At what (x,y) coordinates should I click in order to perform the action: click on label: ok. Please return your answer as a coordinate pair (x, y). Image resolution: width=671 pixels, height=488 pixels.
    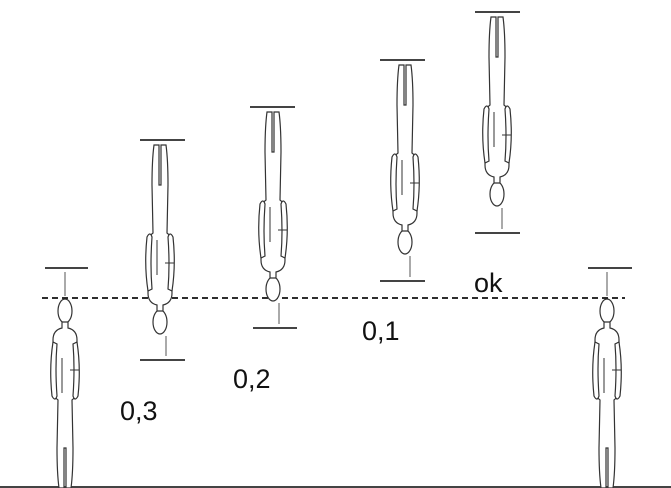
    Looking at the image, I should click on (488, 283).